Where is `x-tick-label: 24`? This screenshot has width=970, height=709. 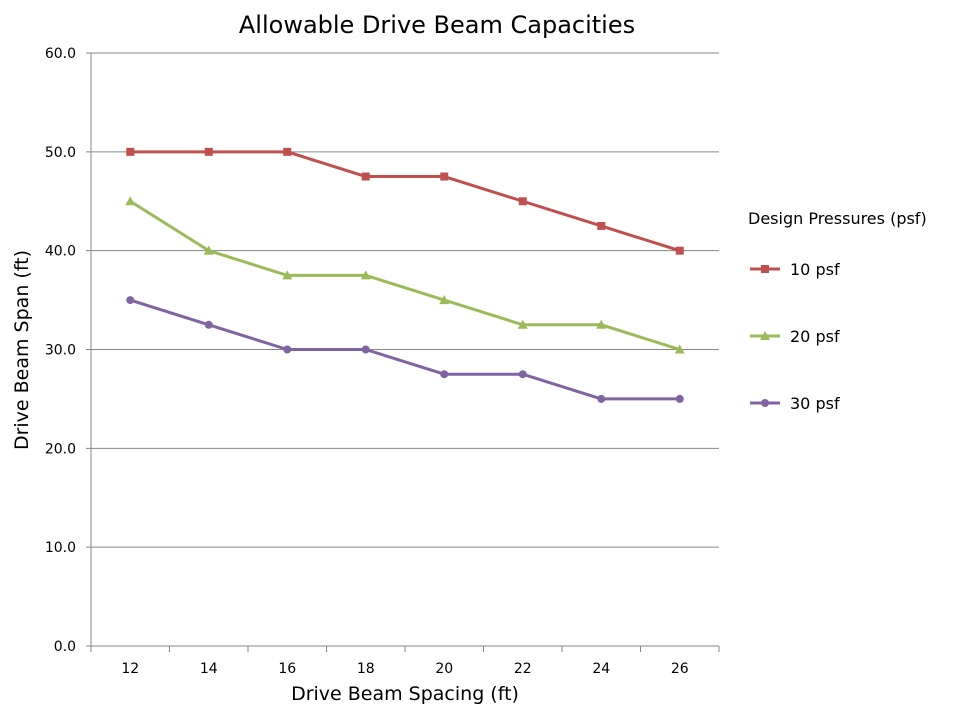
x-tick-label: 24 is located at coordinates (601, 669).